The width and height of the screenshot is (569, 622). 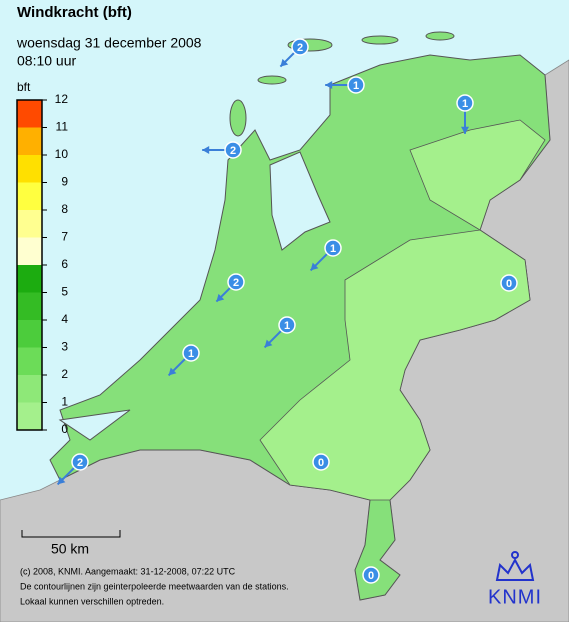 I want to click on legend-label: 10, so click(x=62, y=154).